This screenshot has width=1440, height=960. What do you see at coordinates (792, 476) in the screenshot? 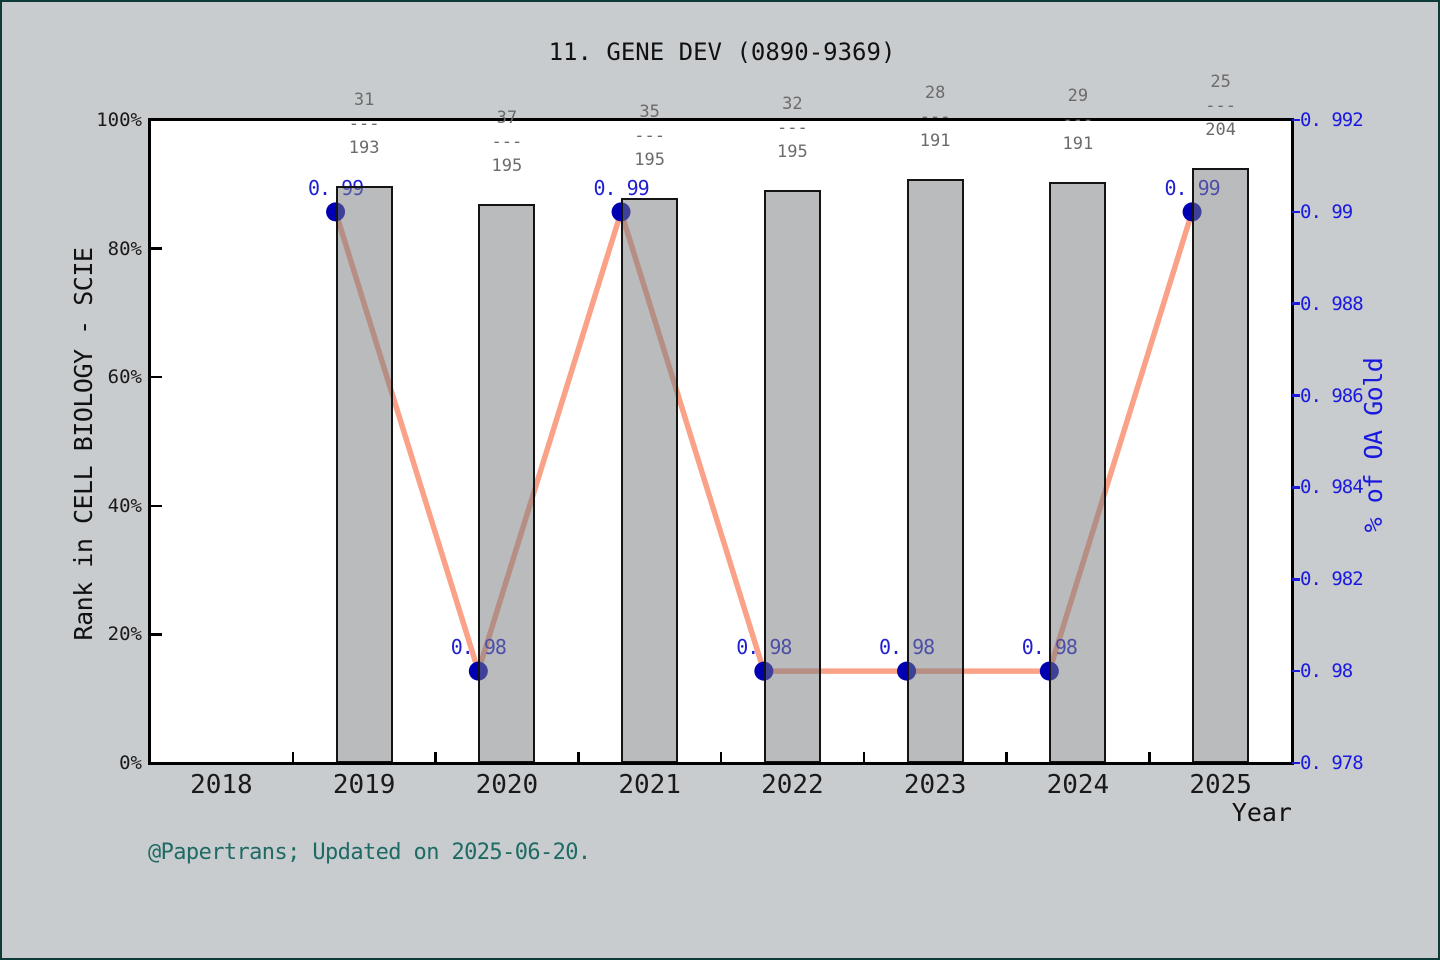
I see `rank-bar-2022` at bounding box center [792, 476].